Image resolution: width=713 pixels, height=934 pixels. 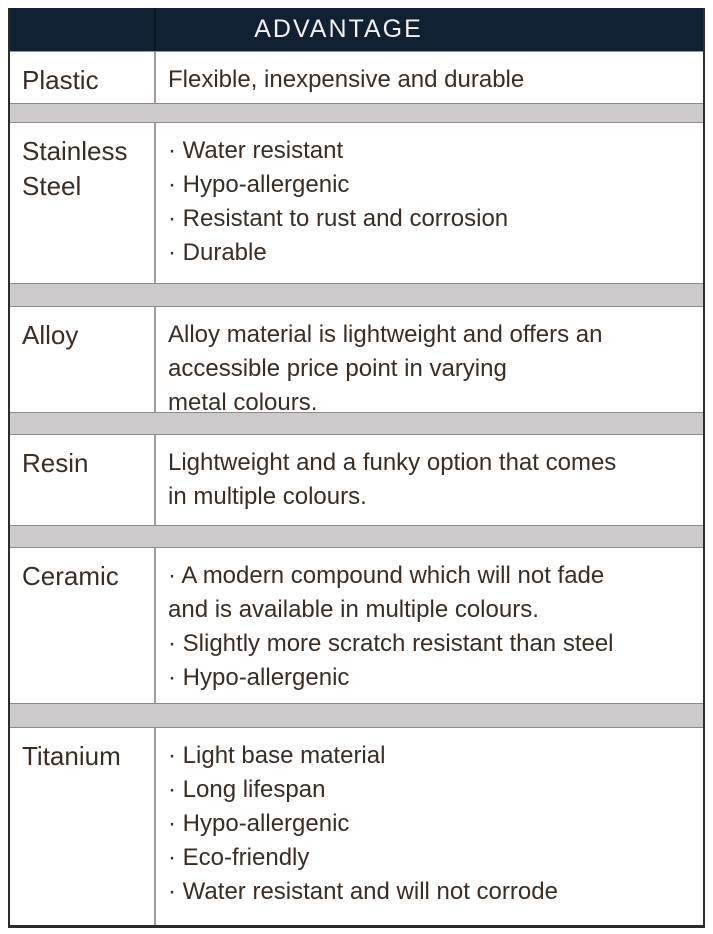 I want to click on advantage-line: · Resistant to rust and corrosion, so click(x=338, y=218).